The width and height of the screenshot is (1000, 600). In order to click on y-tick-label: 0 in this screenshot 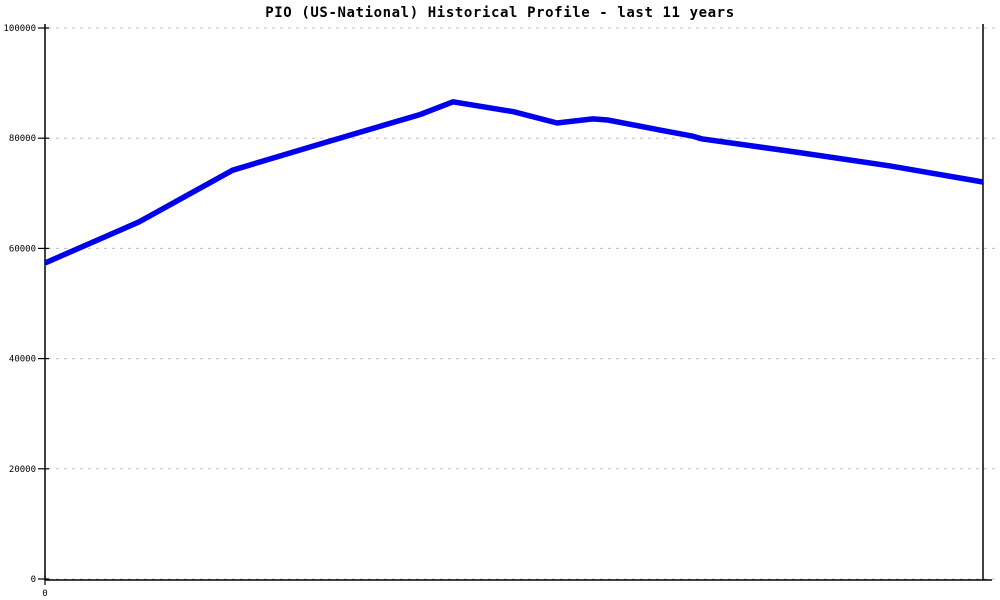, I will do `click(33, 580)`.